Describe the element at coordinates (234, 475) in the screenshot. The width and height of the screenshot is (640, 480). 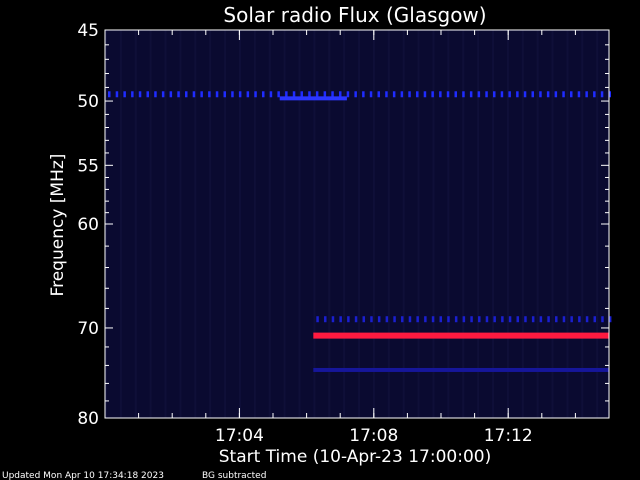
I see `background-note: BG subtracted` at that location.